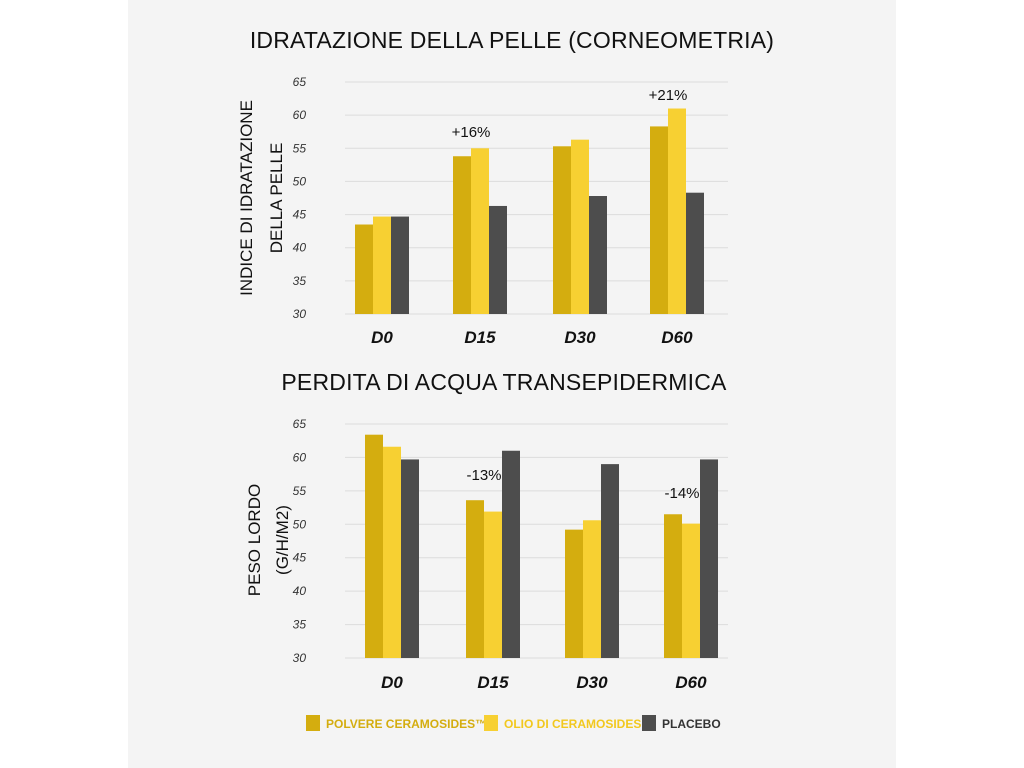  Describe the element at coordinates (691, 724) in the screenshot. I see `legend-item-label: PLACEBO` at that location.